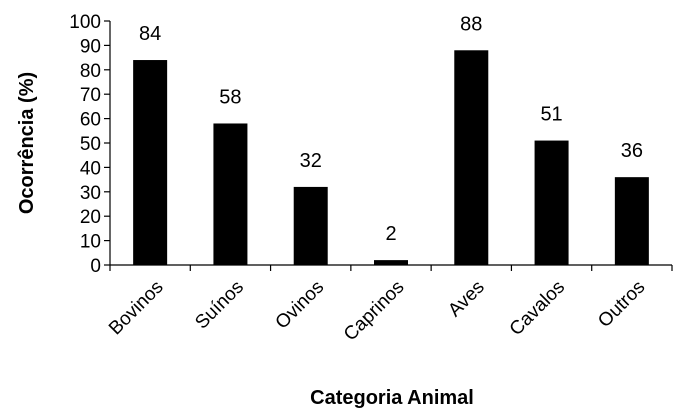  I want to click on data-label: 36, so click(632, 151).